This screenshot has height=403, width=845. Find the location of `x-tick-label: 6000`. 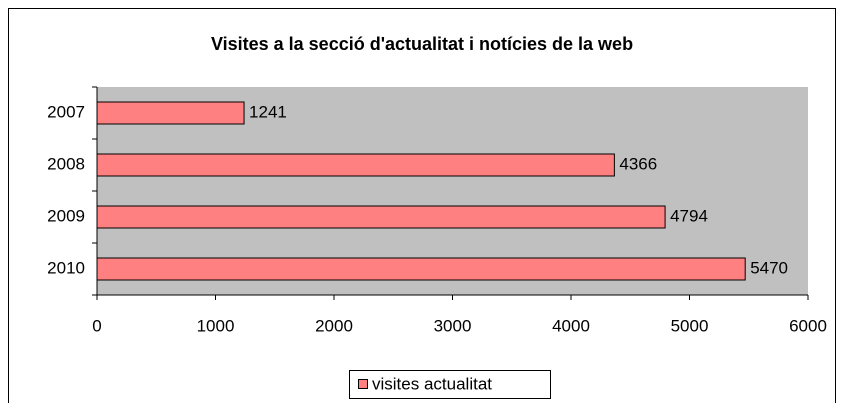

x-tick-label: 6000 is located at coordinates (808, 325).